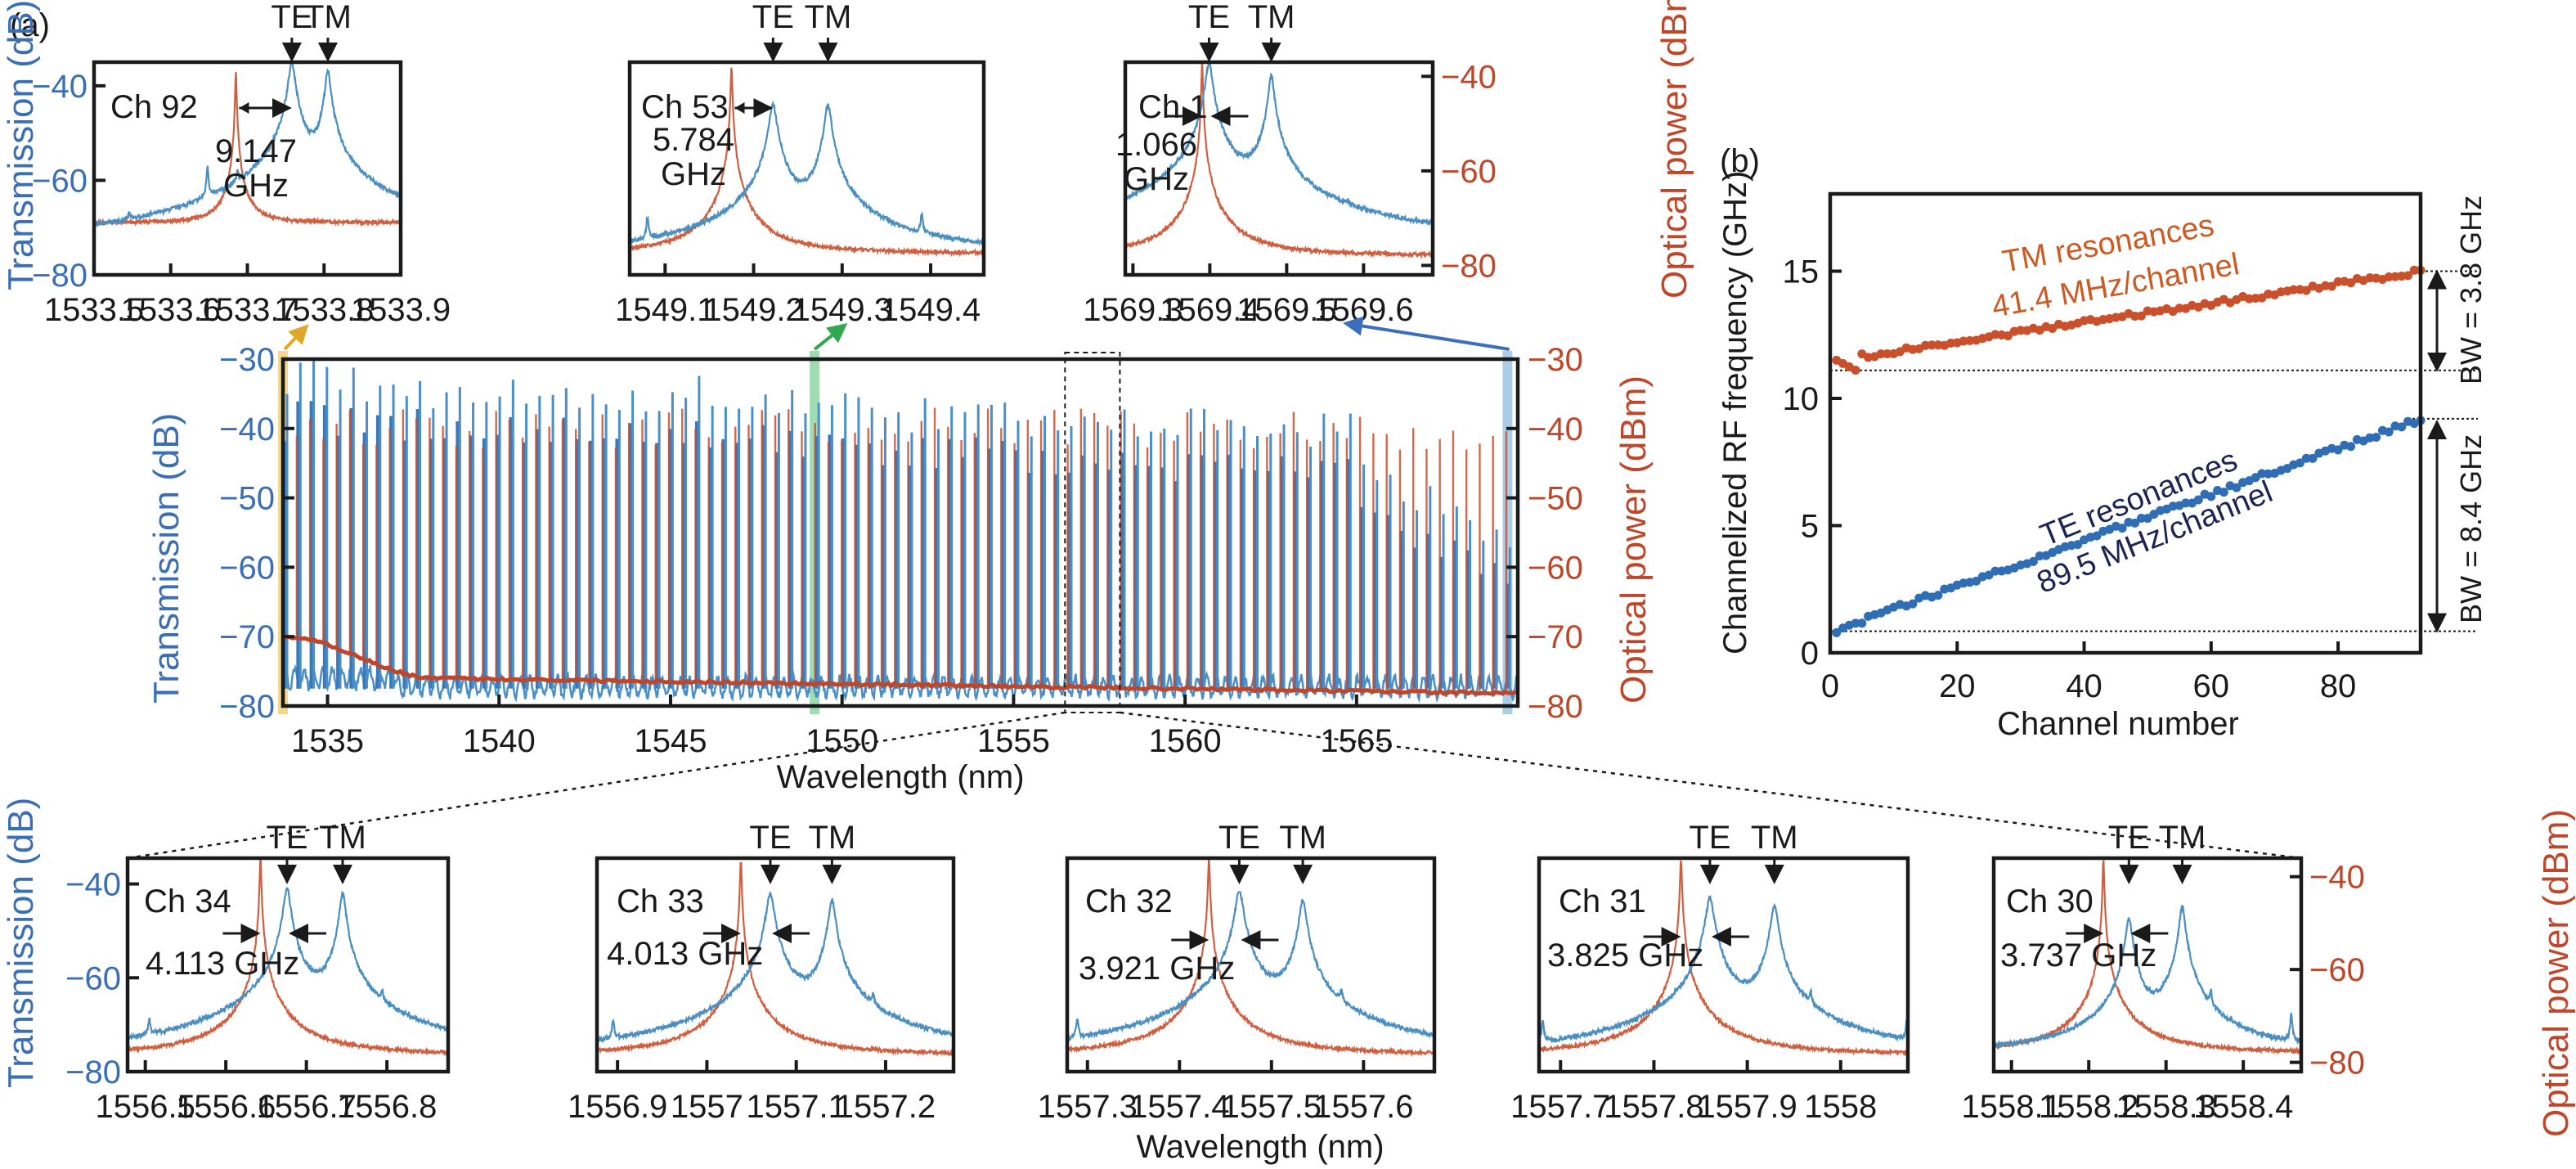 Image resolution: width=2576 pixels, height=1169 pixels. What do you see at coordinates (1173, 107) in the screenshot?
I see `channel-label: Ch 1` at bounding box center [1173, 107].